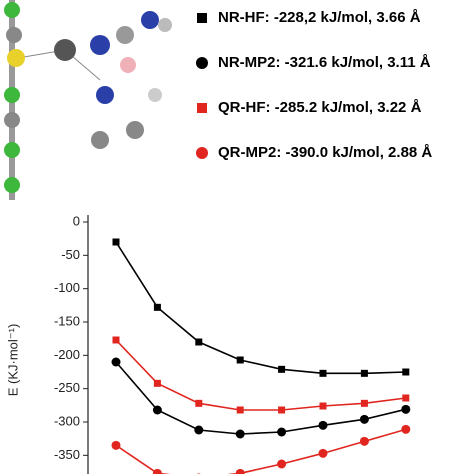 This screenshot has height=474, width=474. I want to click on legend-label: NR-HF: -228,2 kJ/mol, 3.66 Å, so click(319, 17).